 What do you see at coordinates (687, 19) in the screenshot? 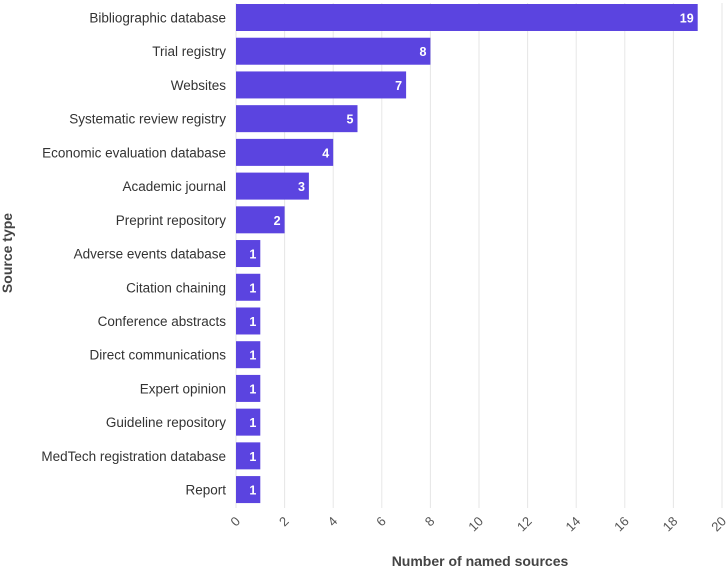
I see `data-label-0: 19` at bounding box center [687, 19].